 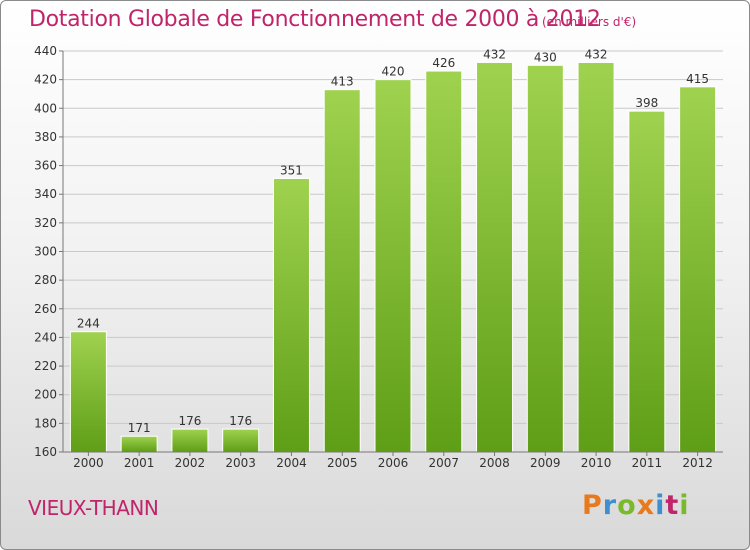 I want to click on x-tick-label: 2005, so click(x=342, y=463).